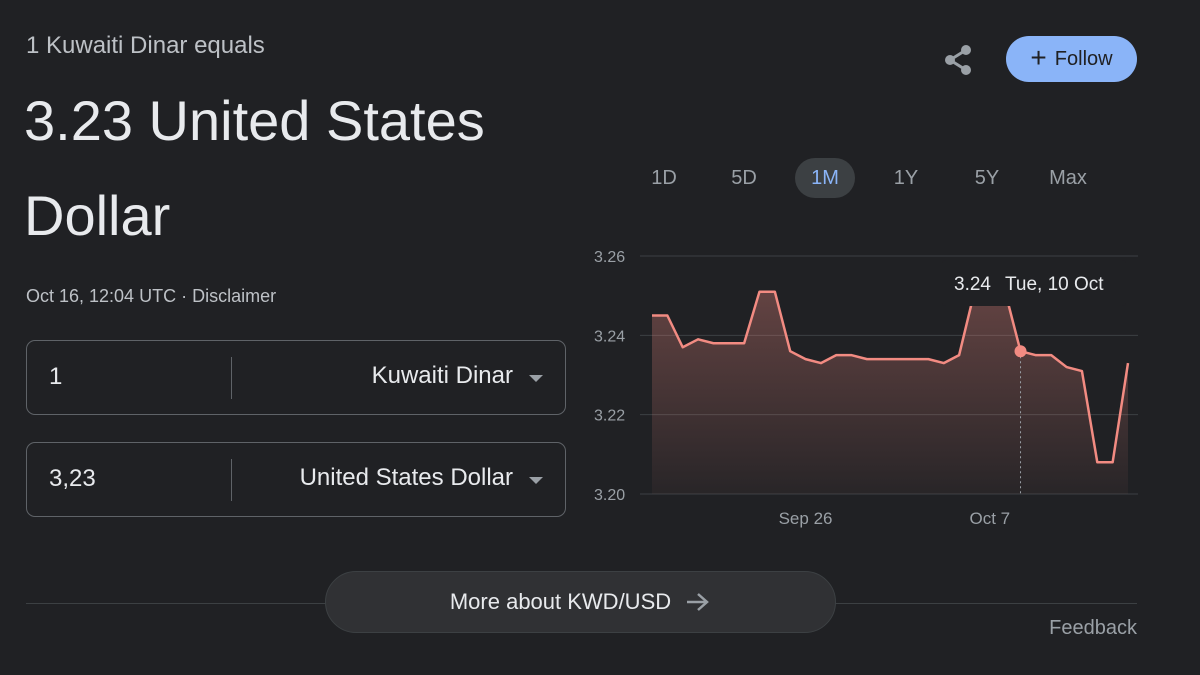 Image resolution: width=1200 pixels, height=675 pixels. What do you see at coordinates (609, 495) in the screenshot?
I see `y-tick-label: 3.20` at bounding box center [609, 495].